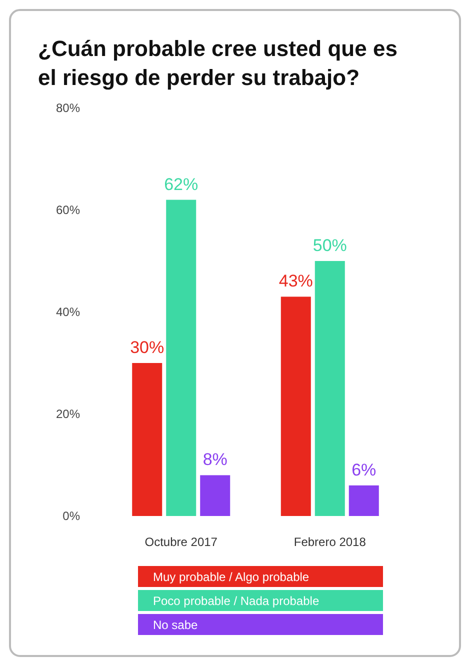  What do you see at coordinates (68, 312) in the screenshot?
I see `y-tick-label: 40%` at bounding box center [68, 312].